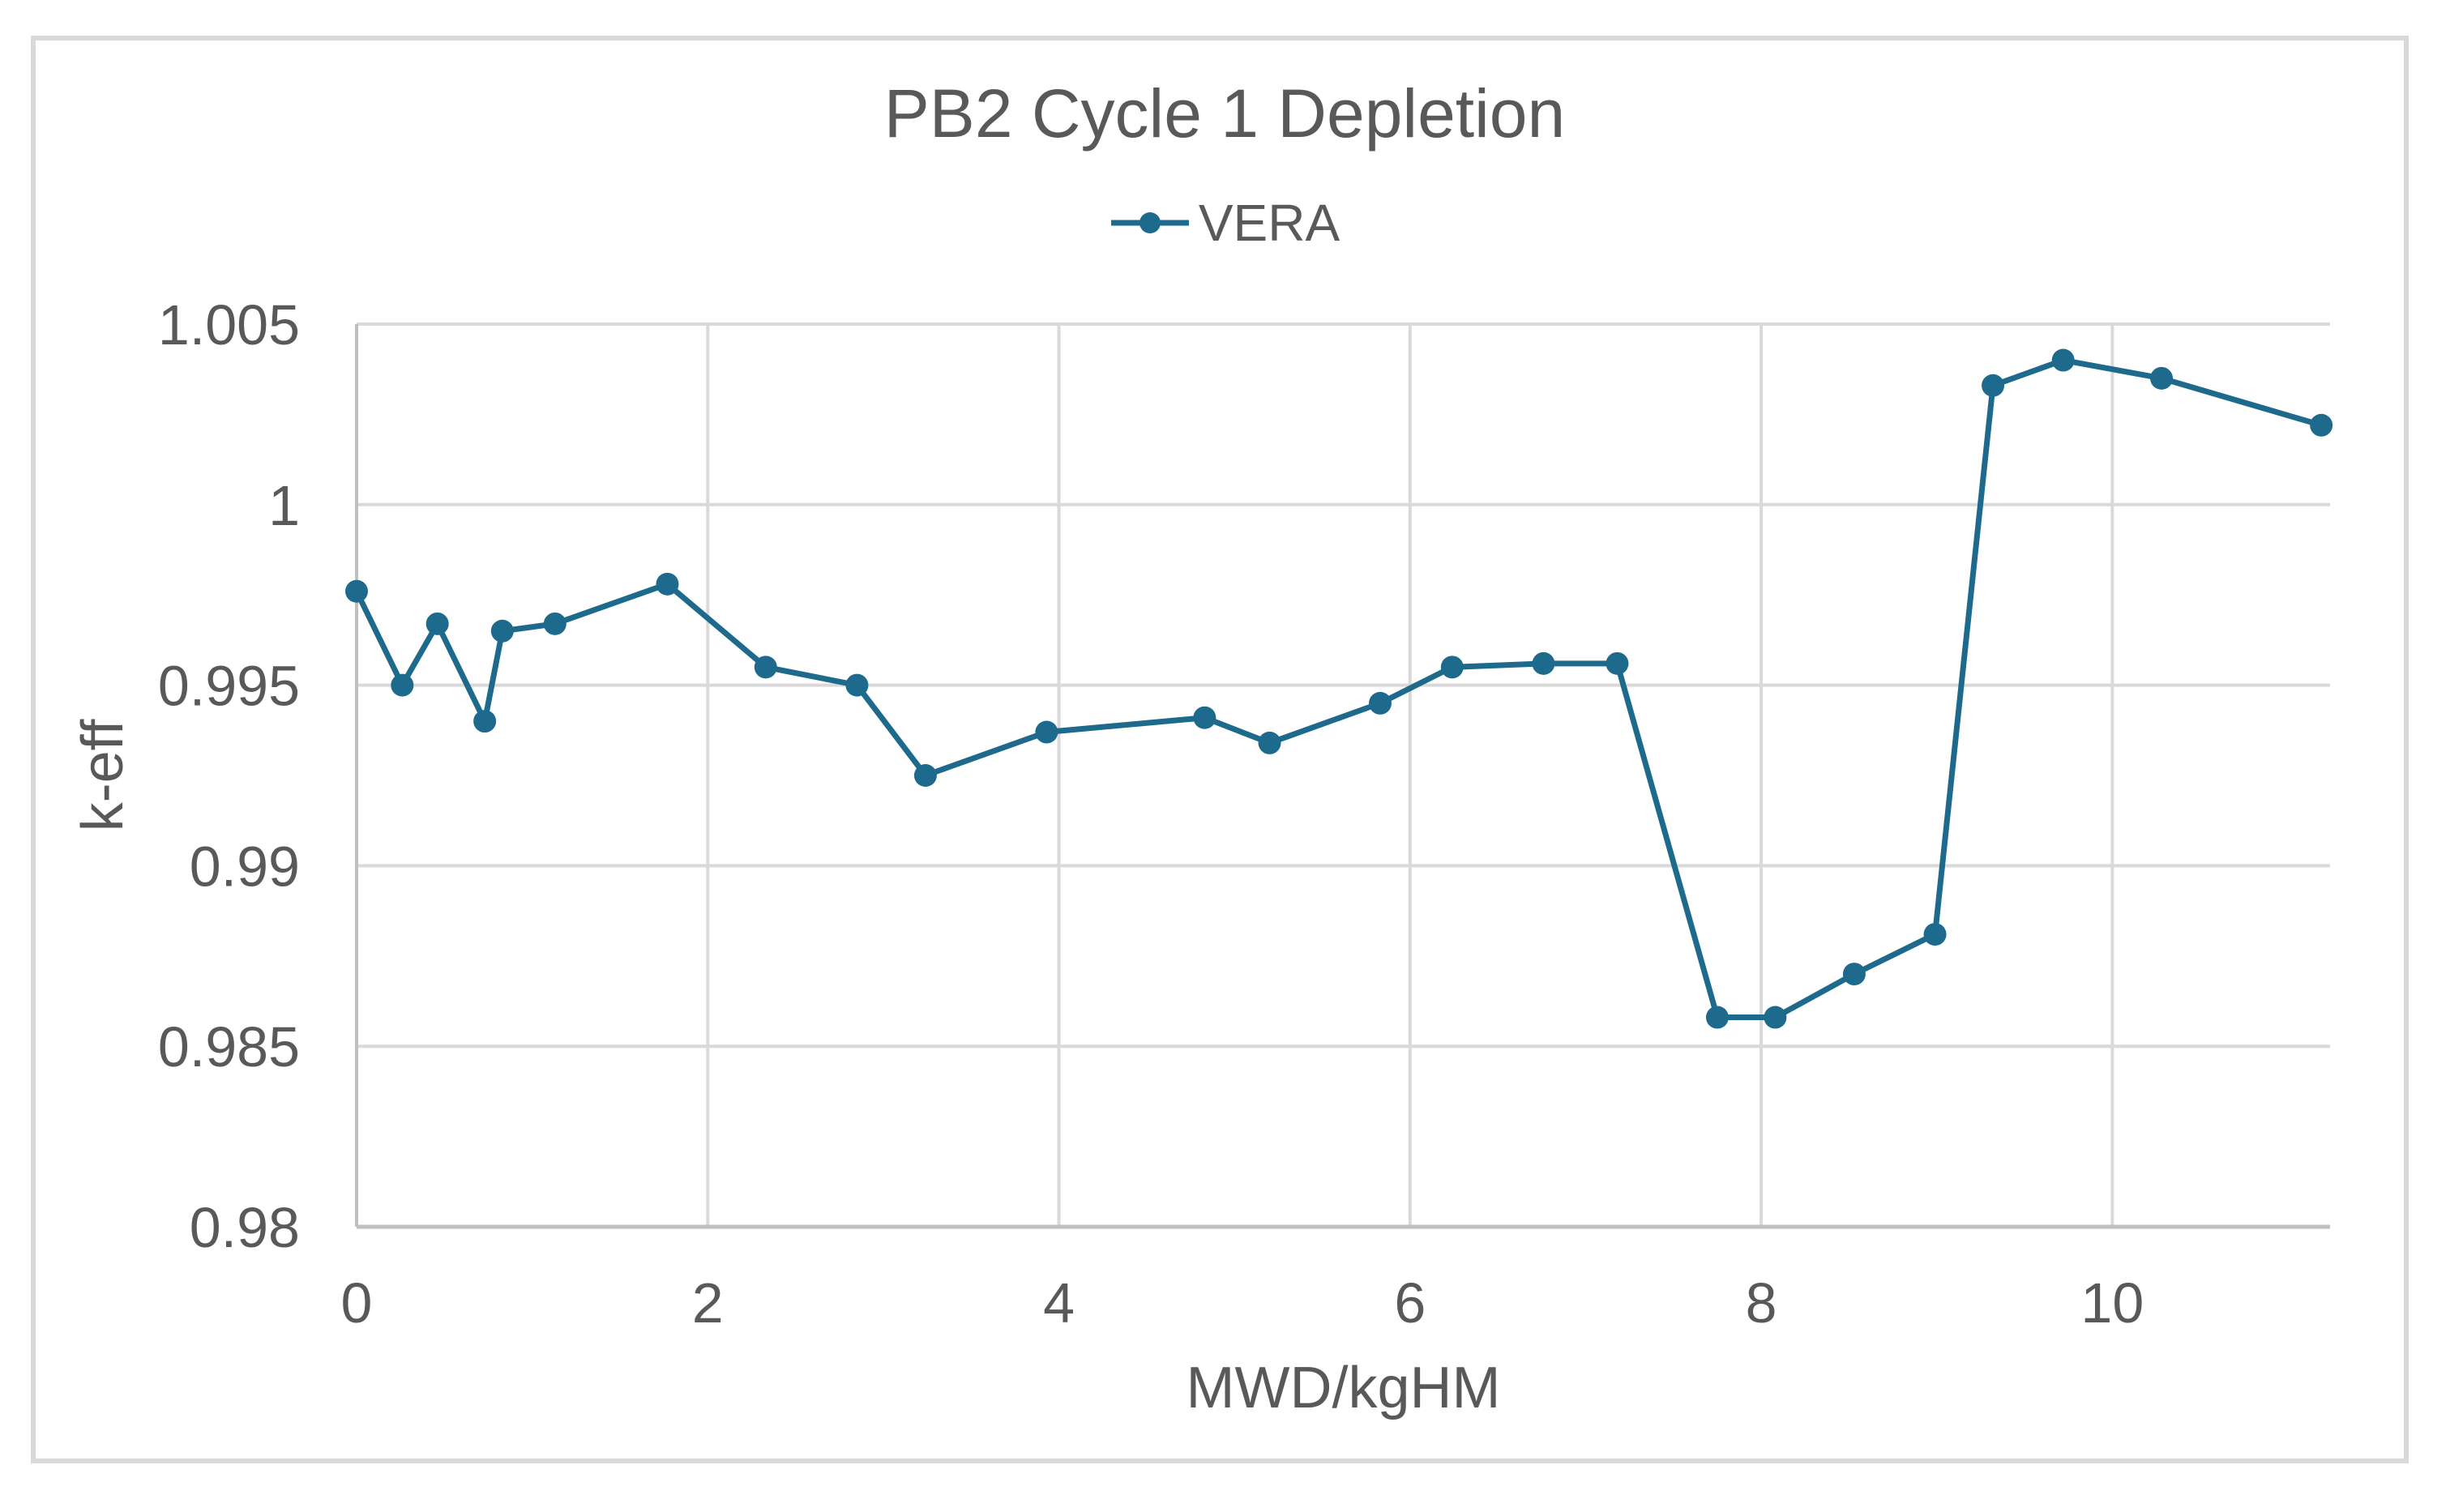 Image resolution: width=2450 pixels, height=1512 pixels. Describe the element at coordinates (357, 1303) in the screenshot. I see `x-tick-label: 0` at that location.